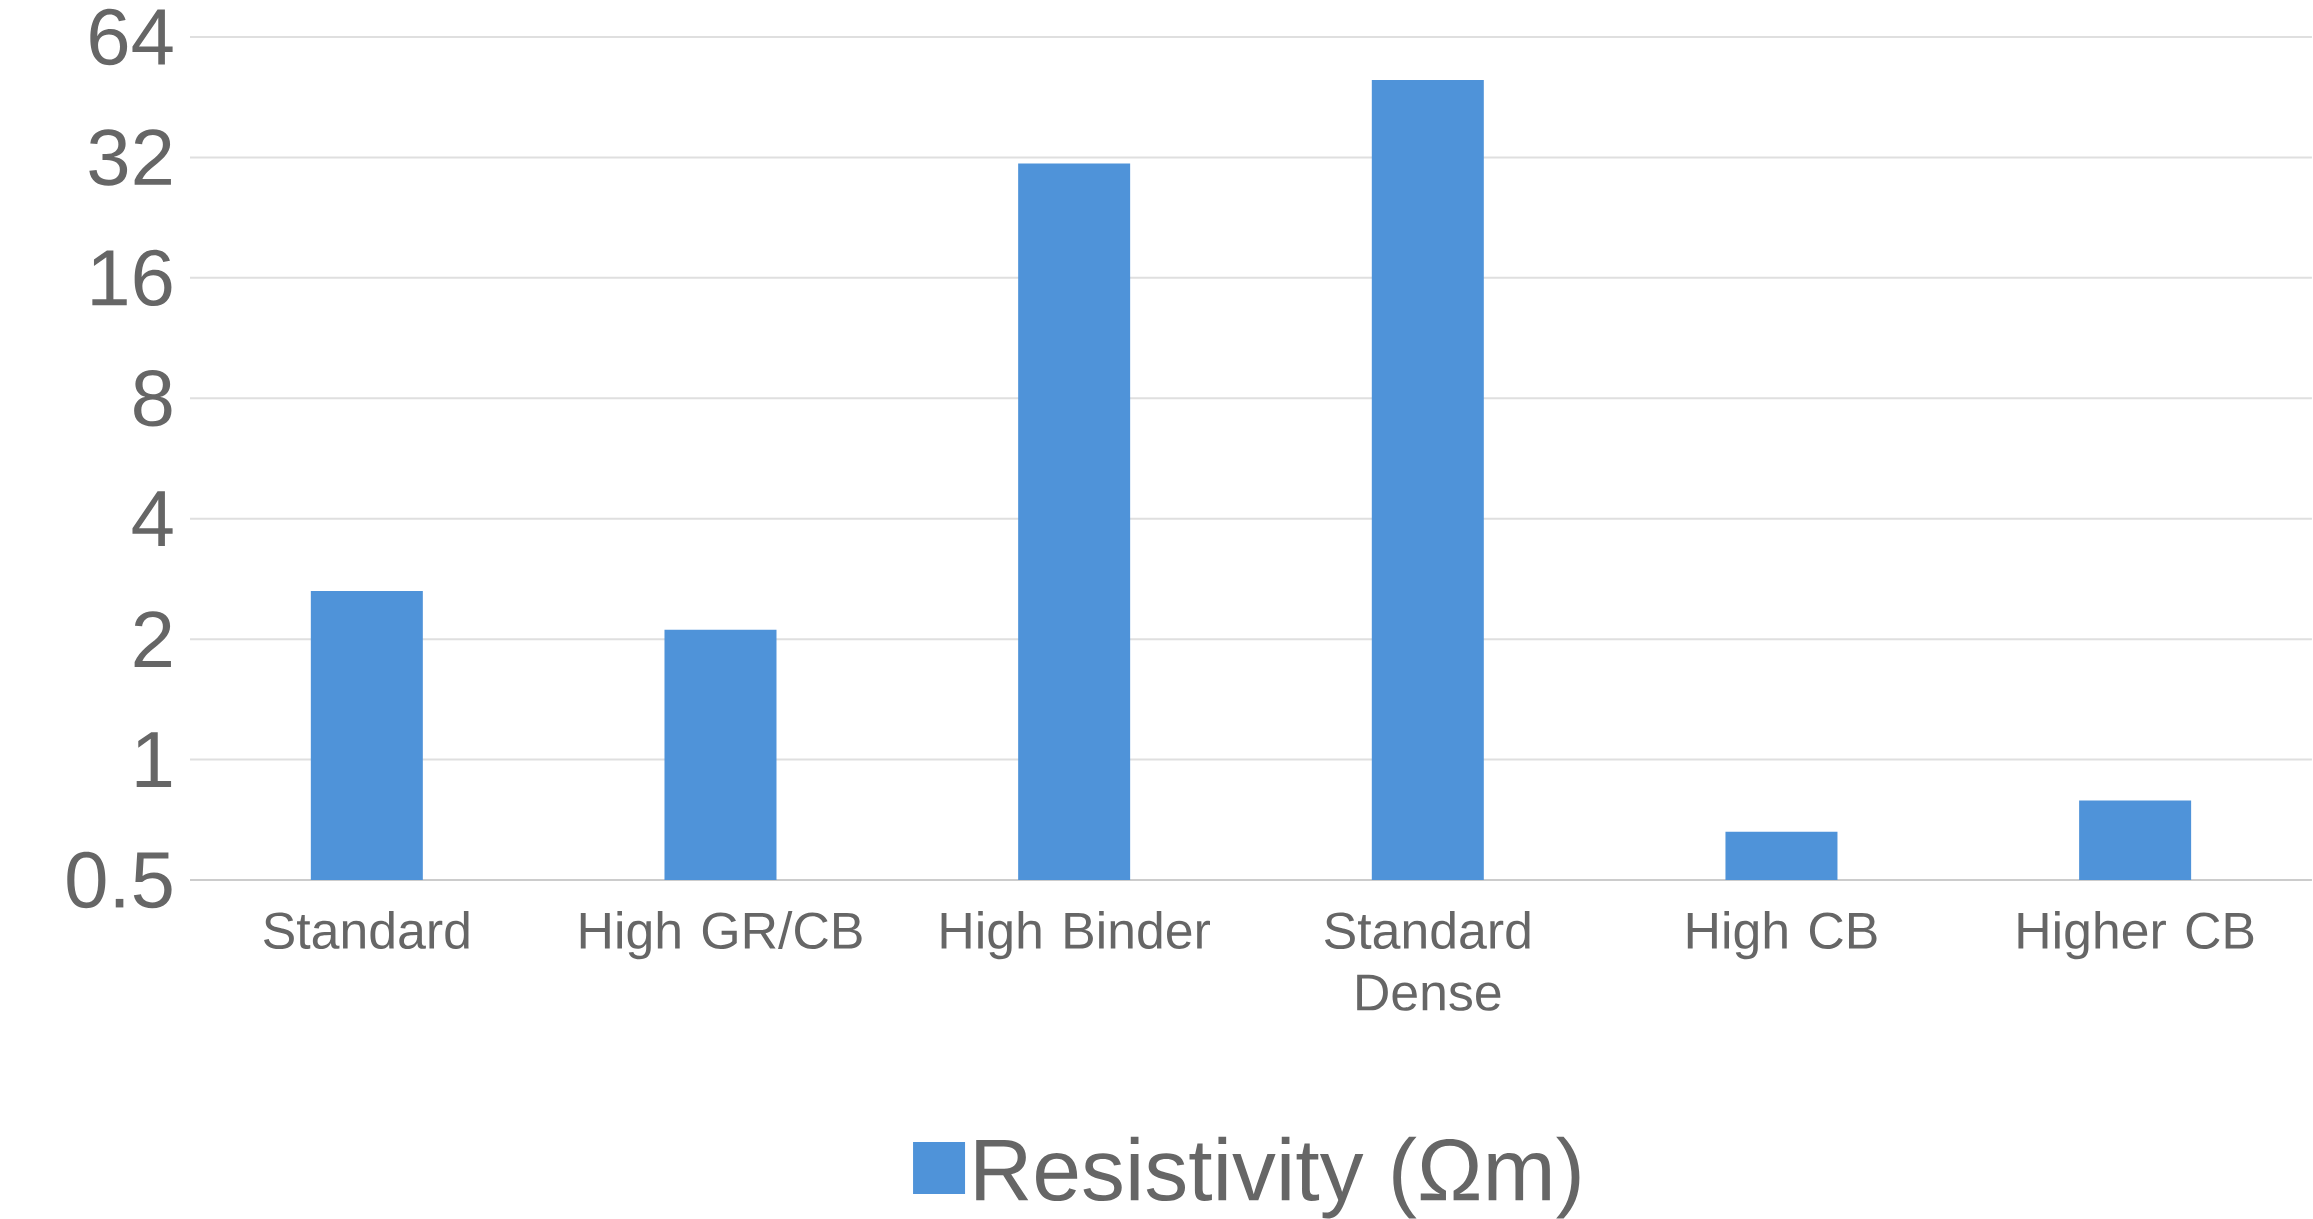 Image resolution: width=2313 pixels, height=1219 pixels. I want to click on y-tick-label: 0.5, so click(119, 880).